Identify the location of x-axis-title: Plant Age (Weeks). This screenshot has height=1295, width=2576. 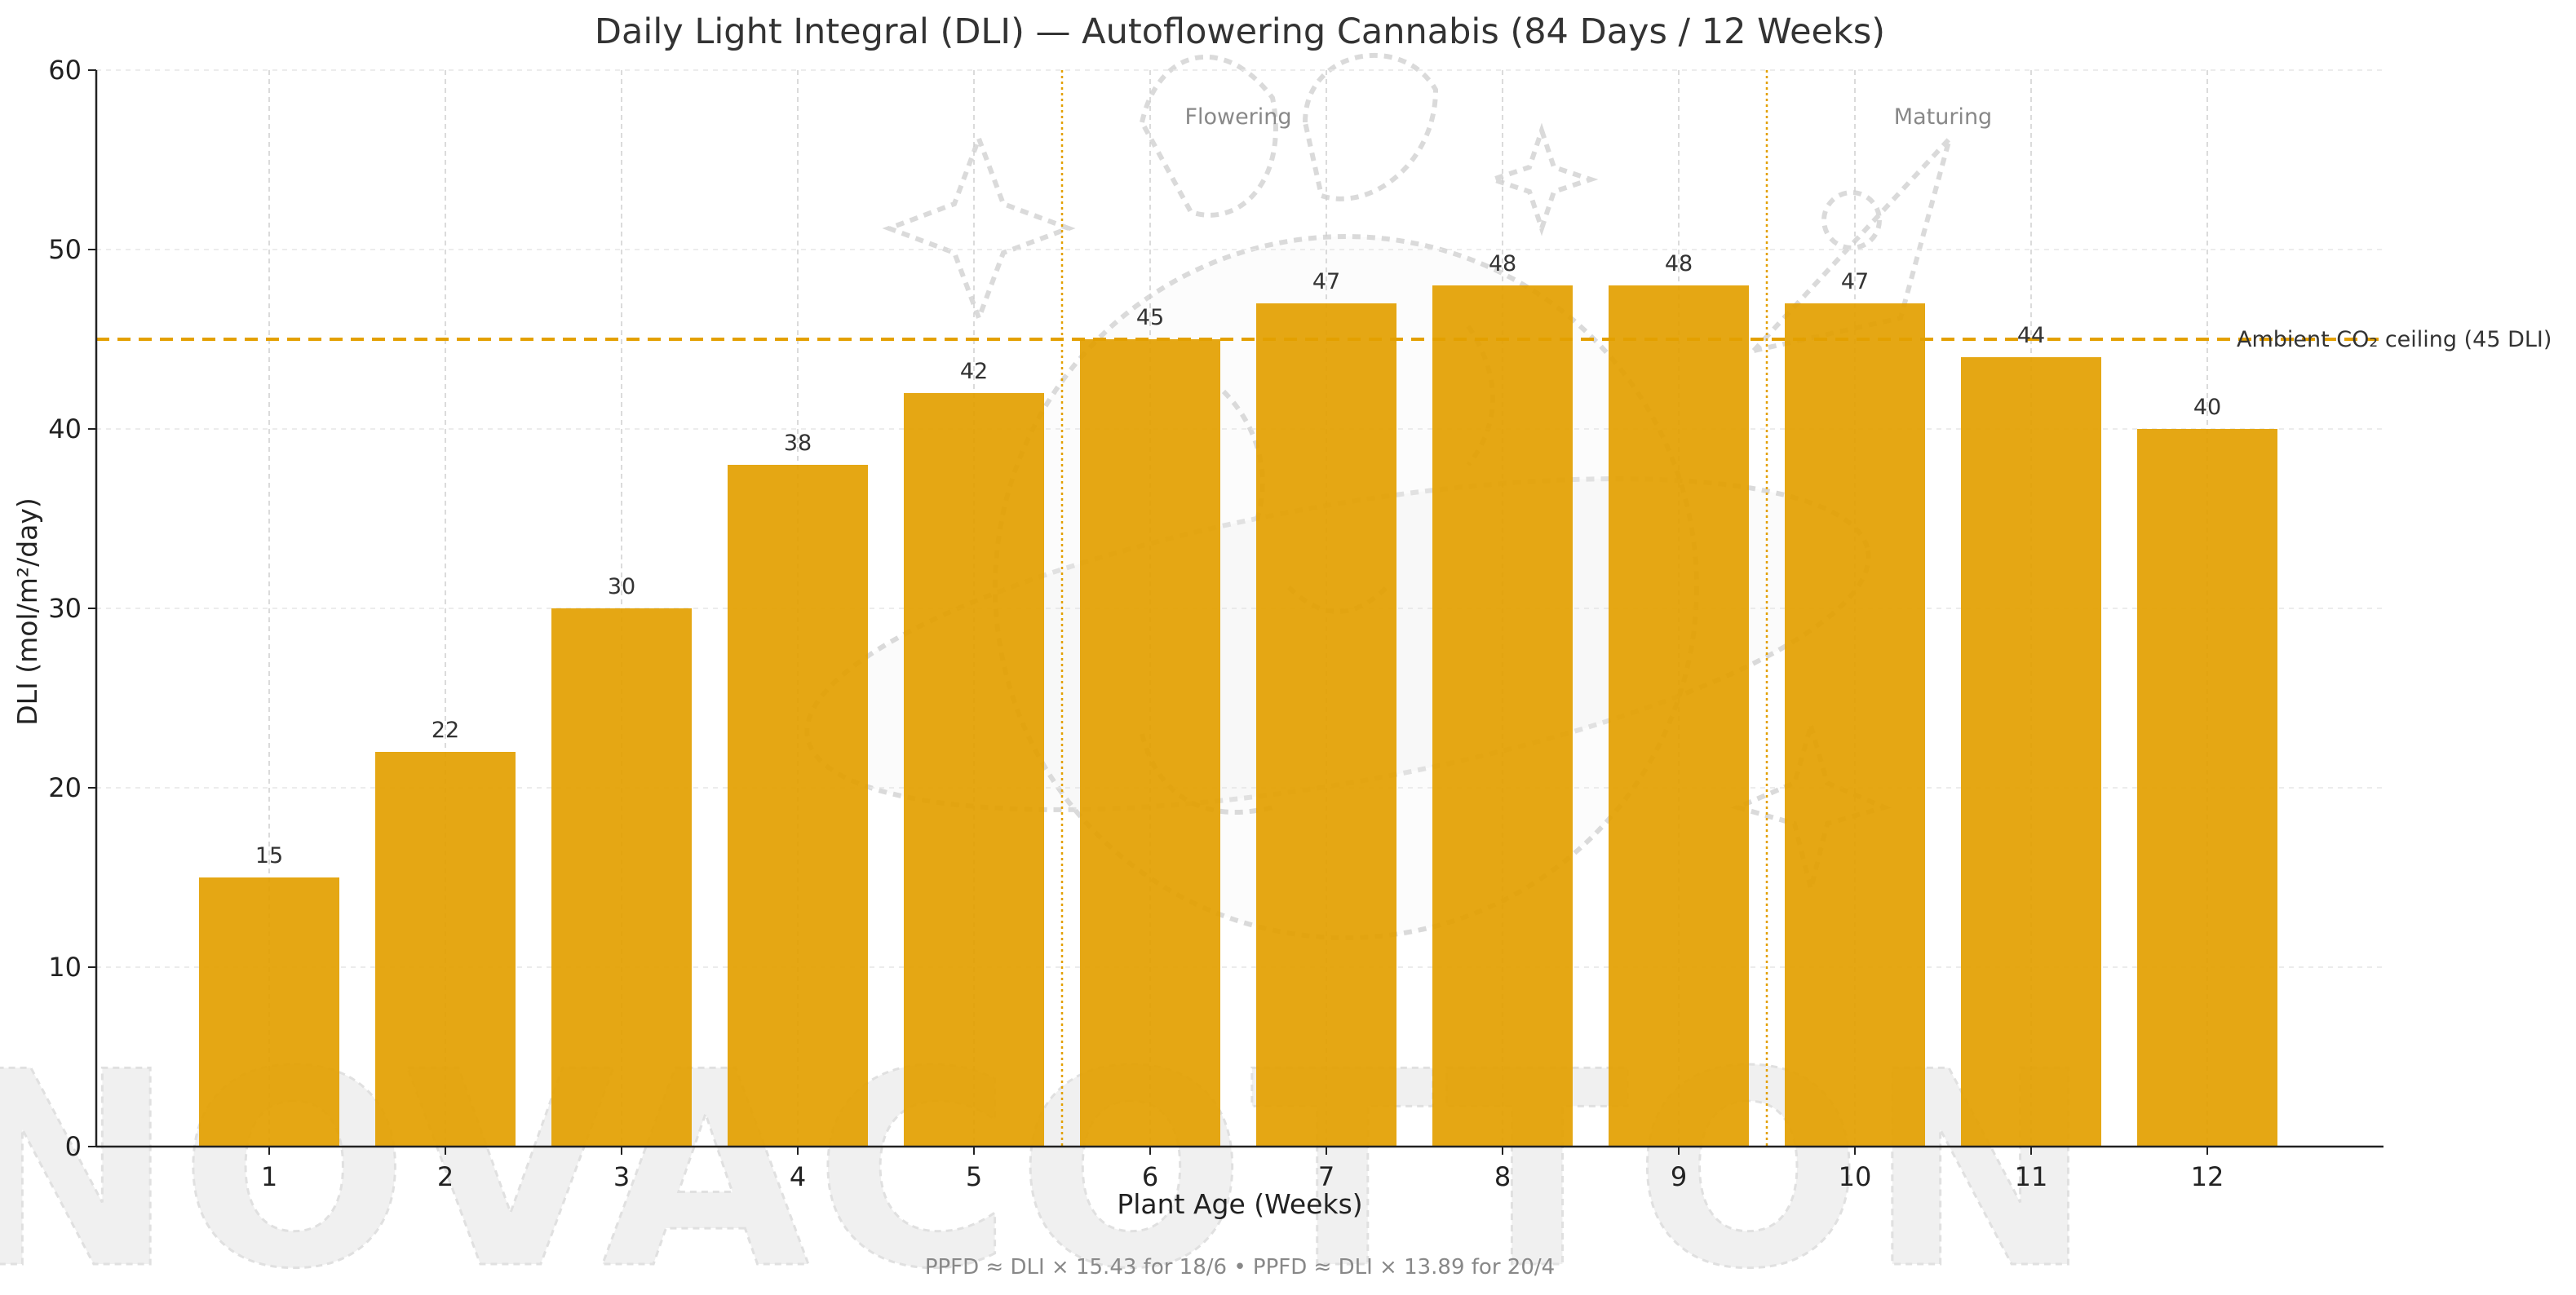
(1239, 1204).